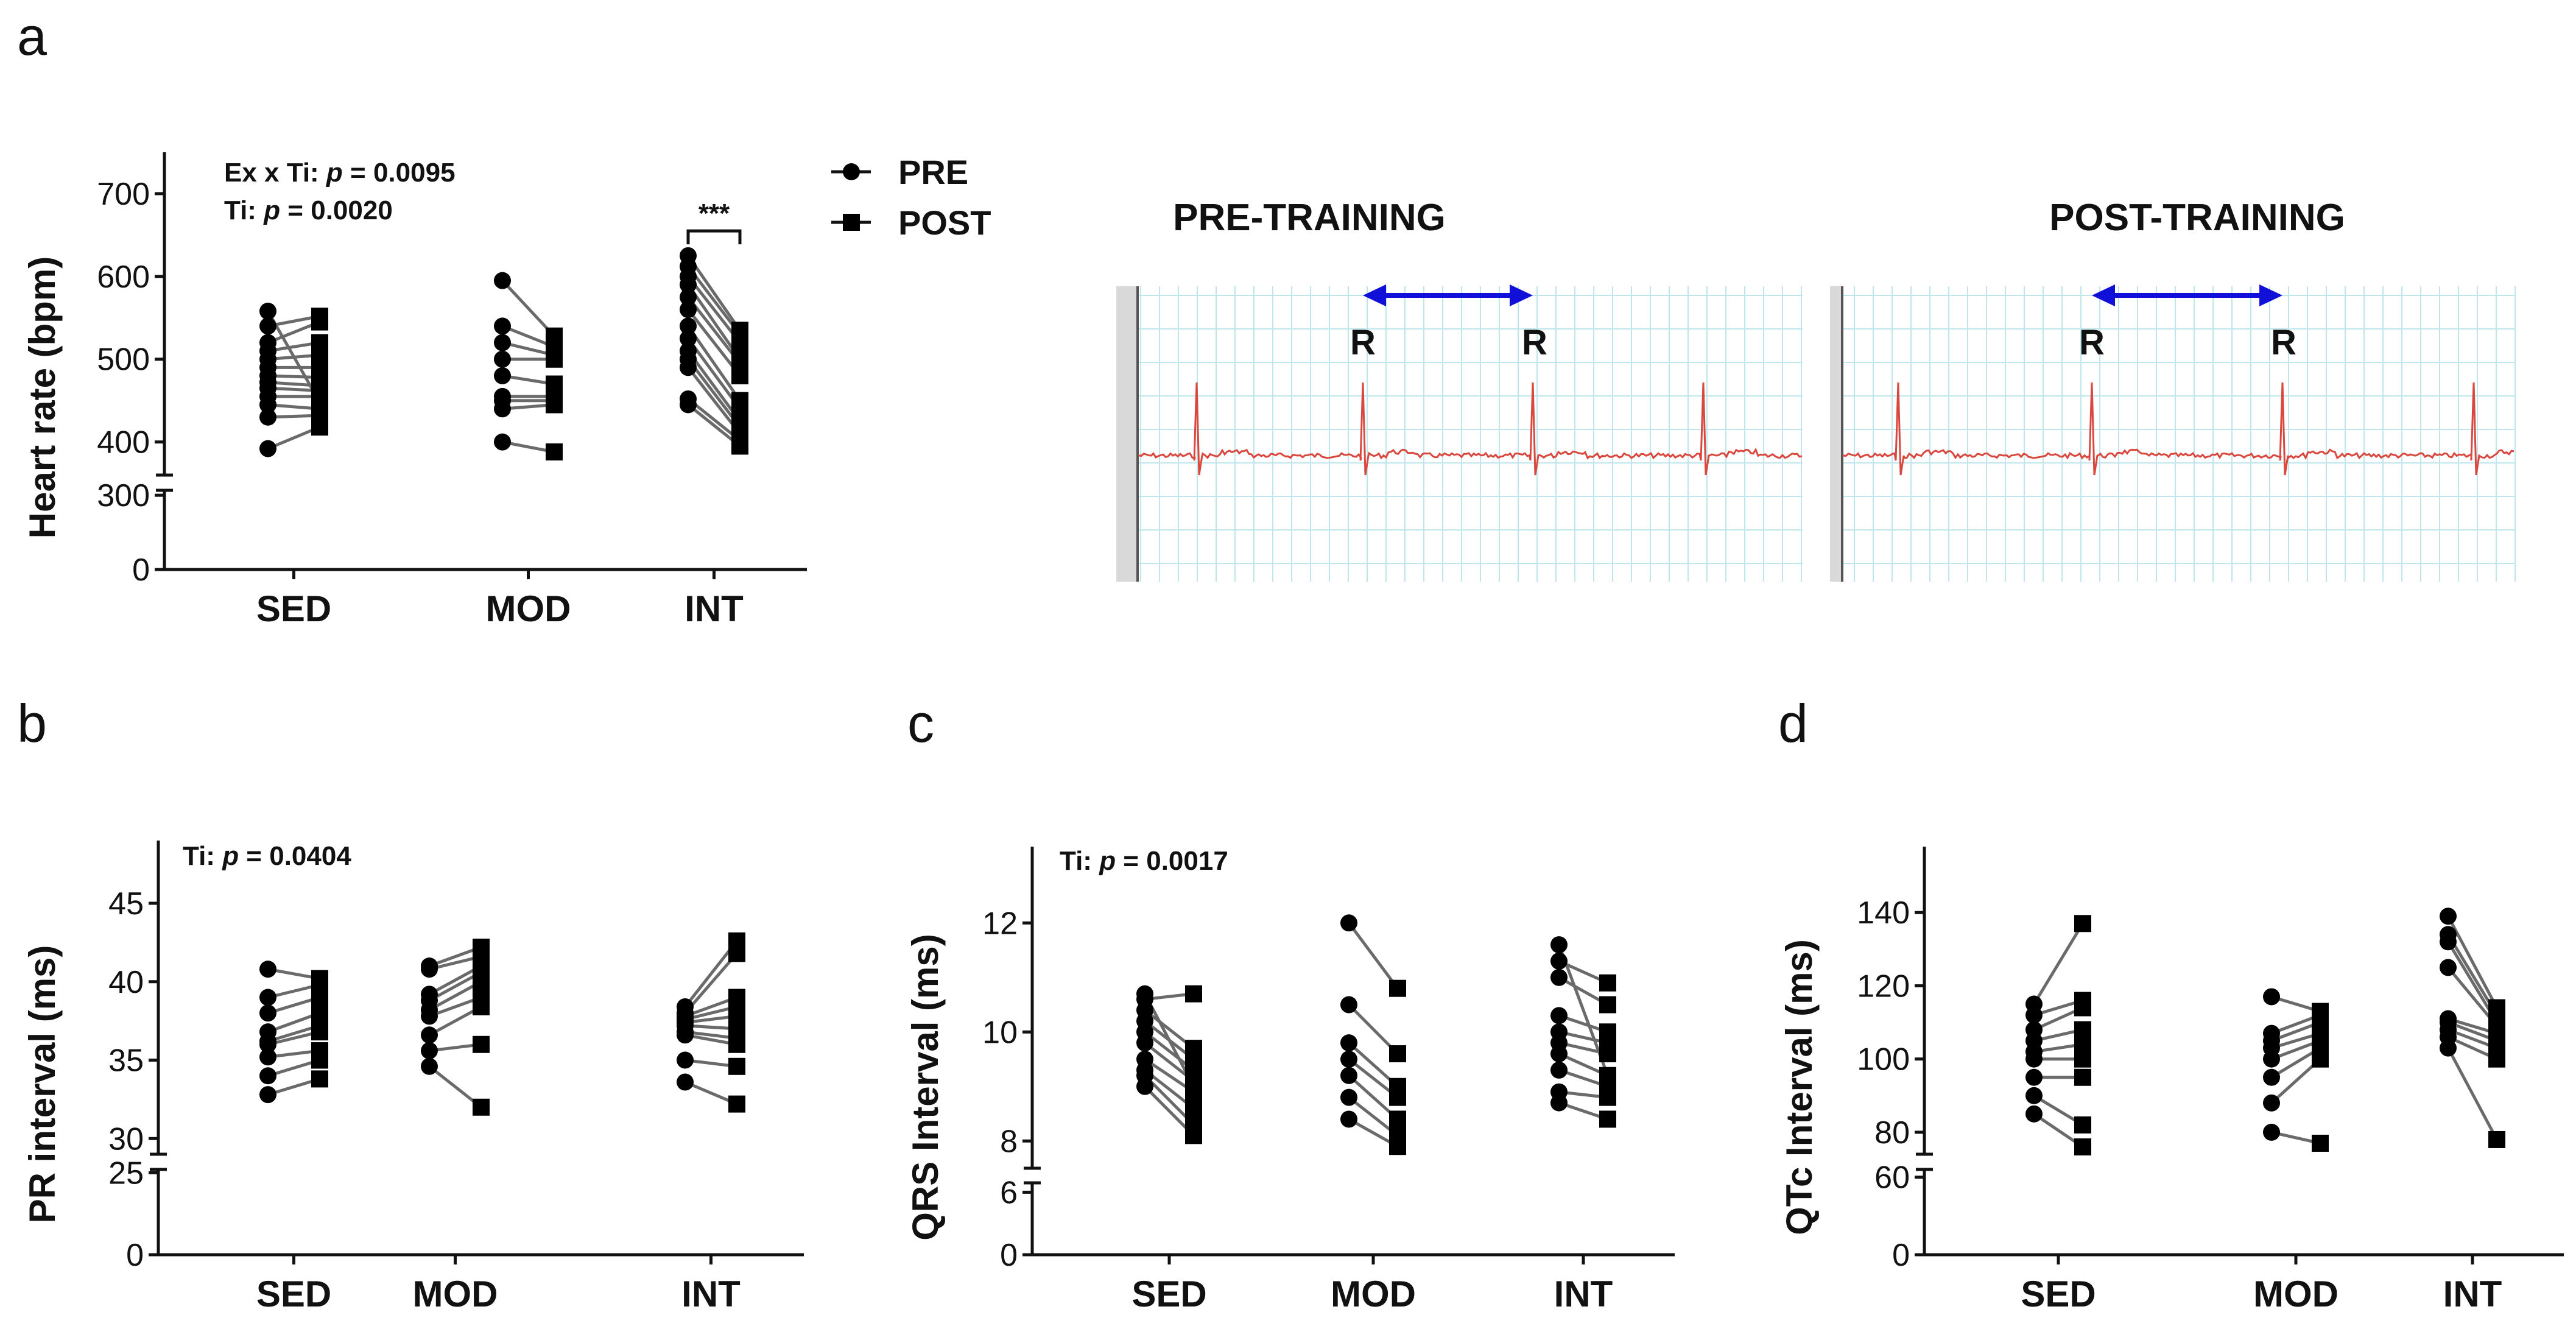  I want to click on legend-item-post: POST, so click(911, 223).